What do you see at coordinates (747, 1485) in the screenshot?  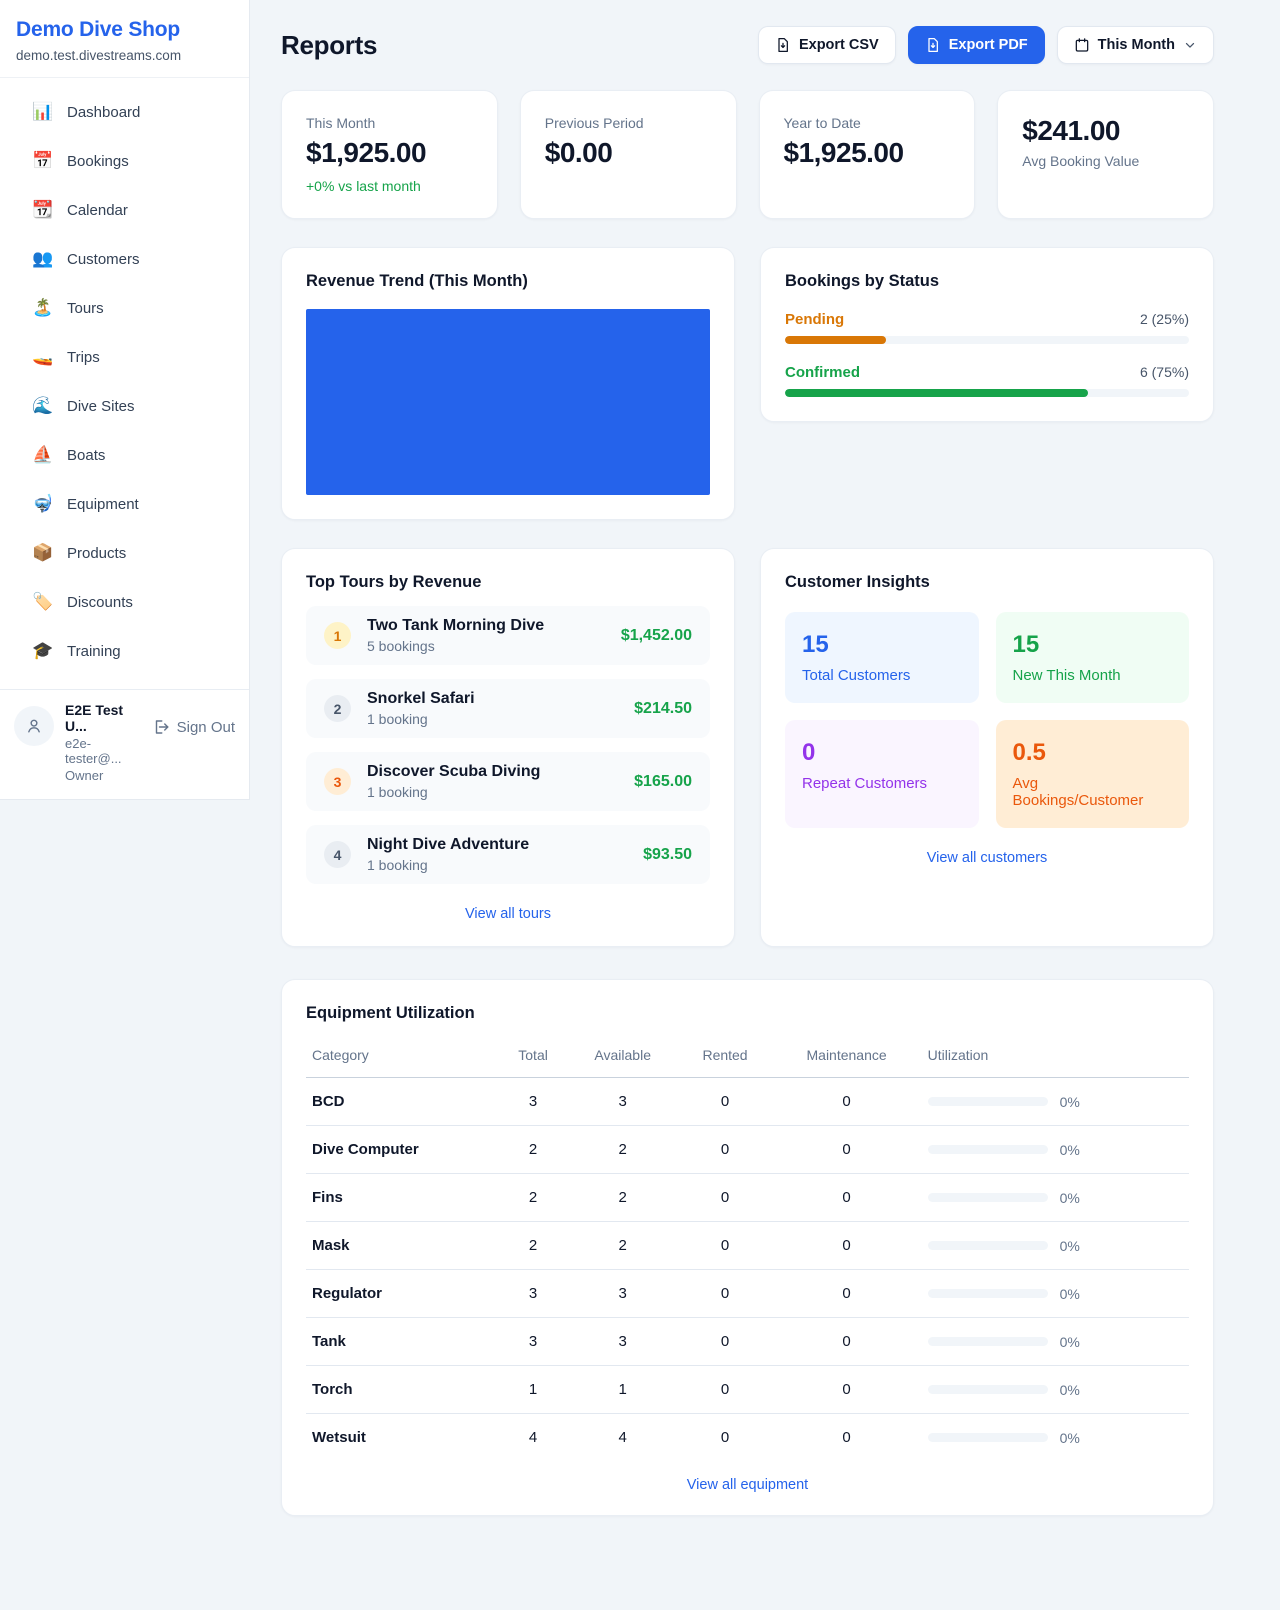 I see `view-all-equipment-link: View all equipment` at bounding box center [747, 1485].